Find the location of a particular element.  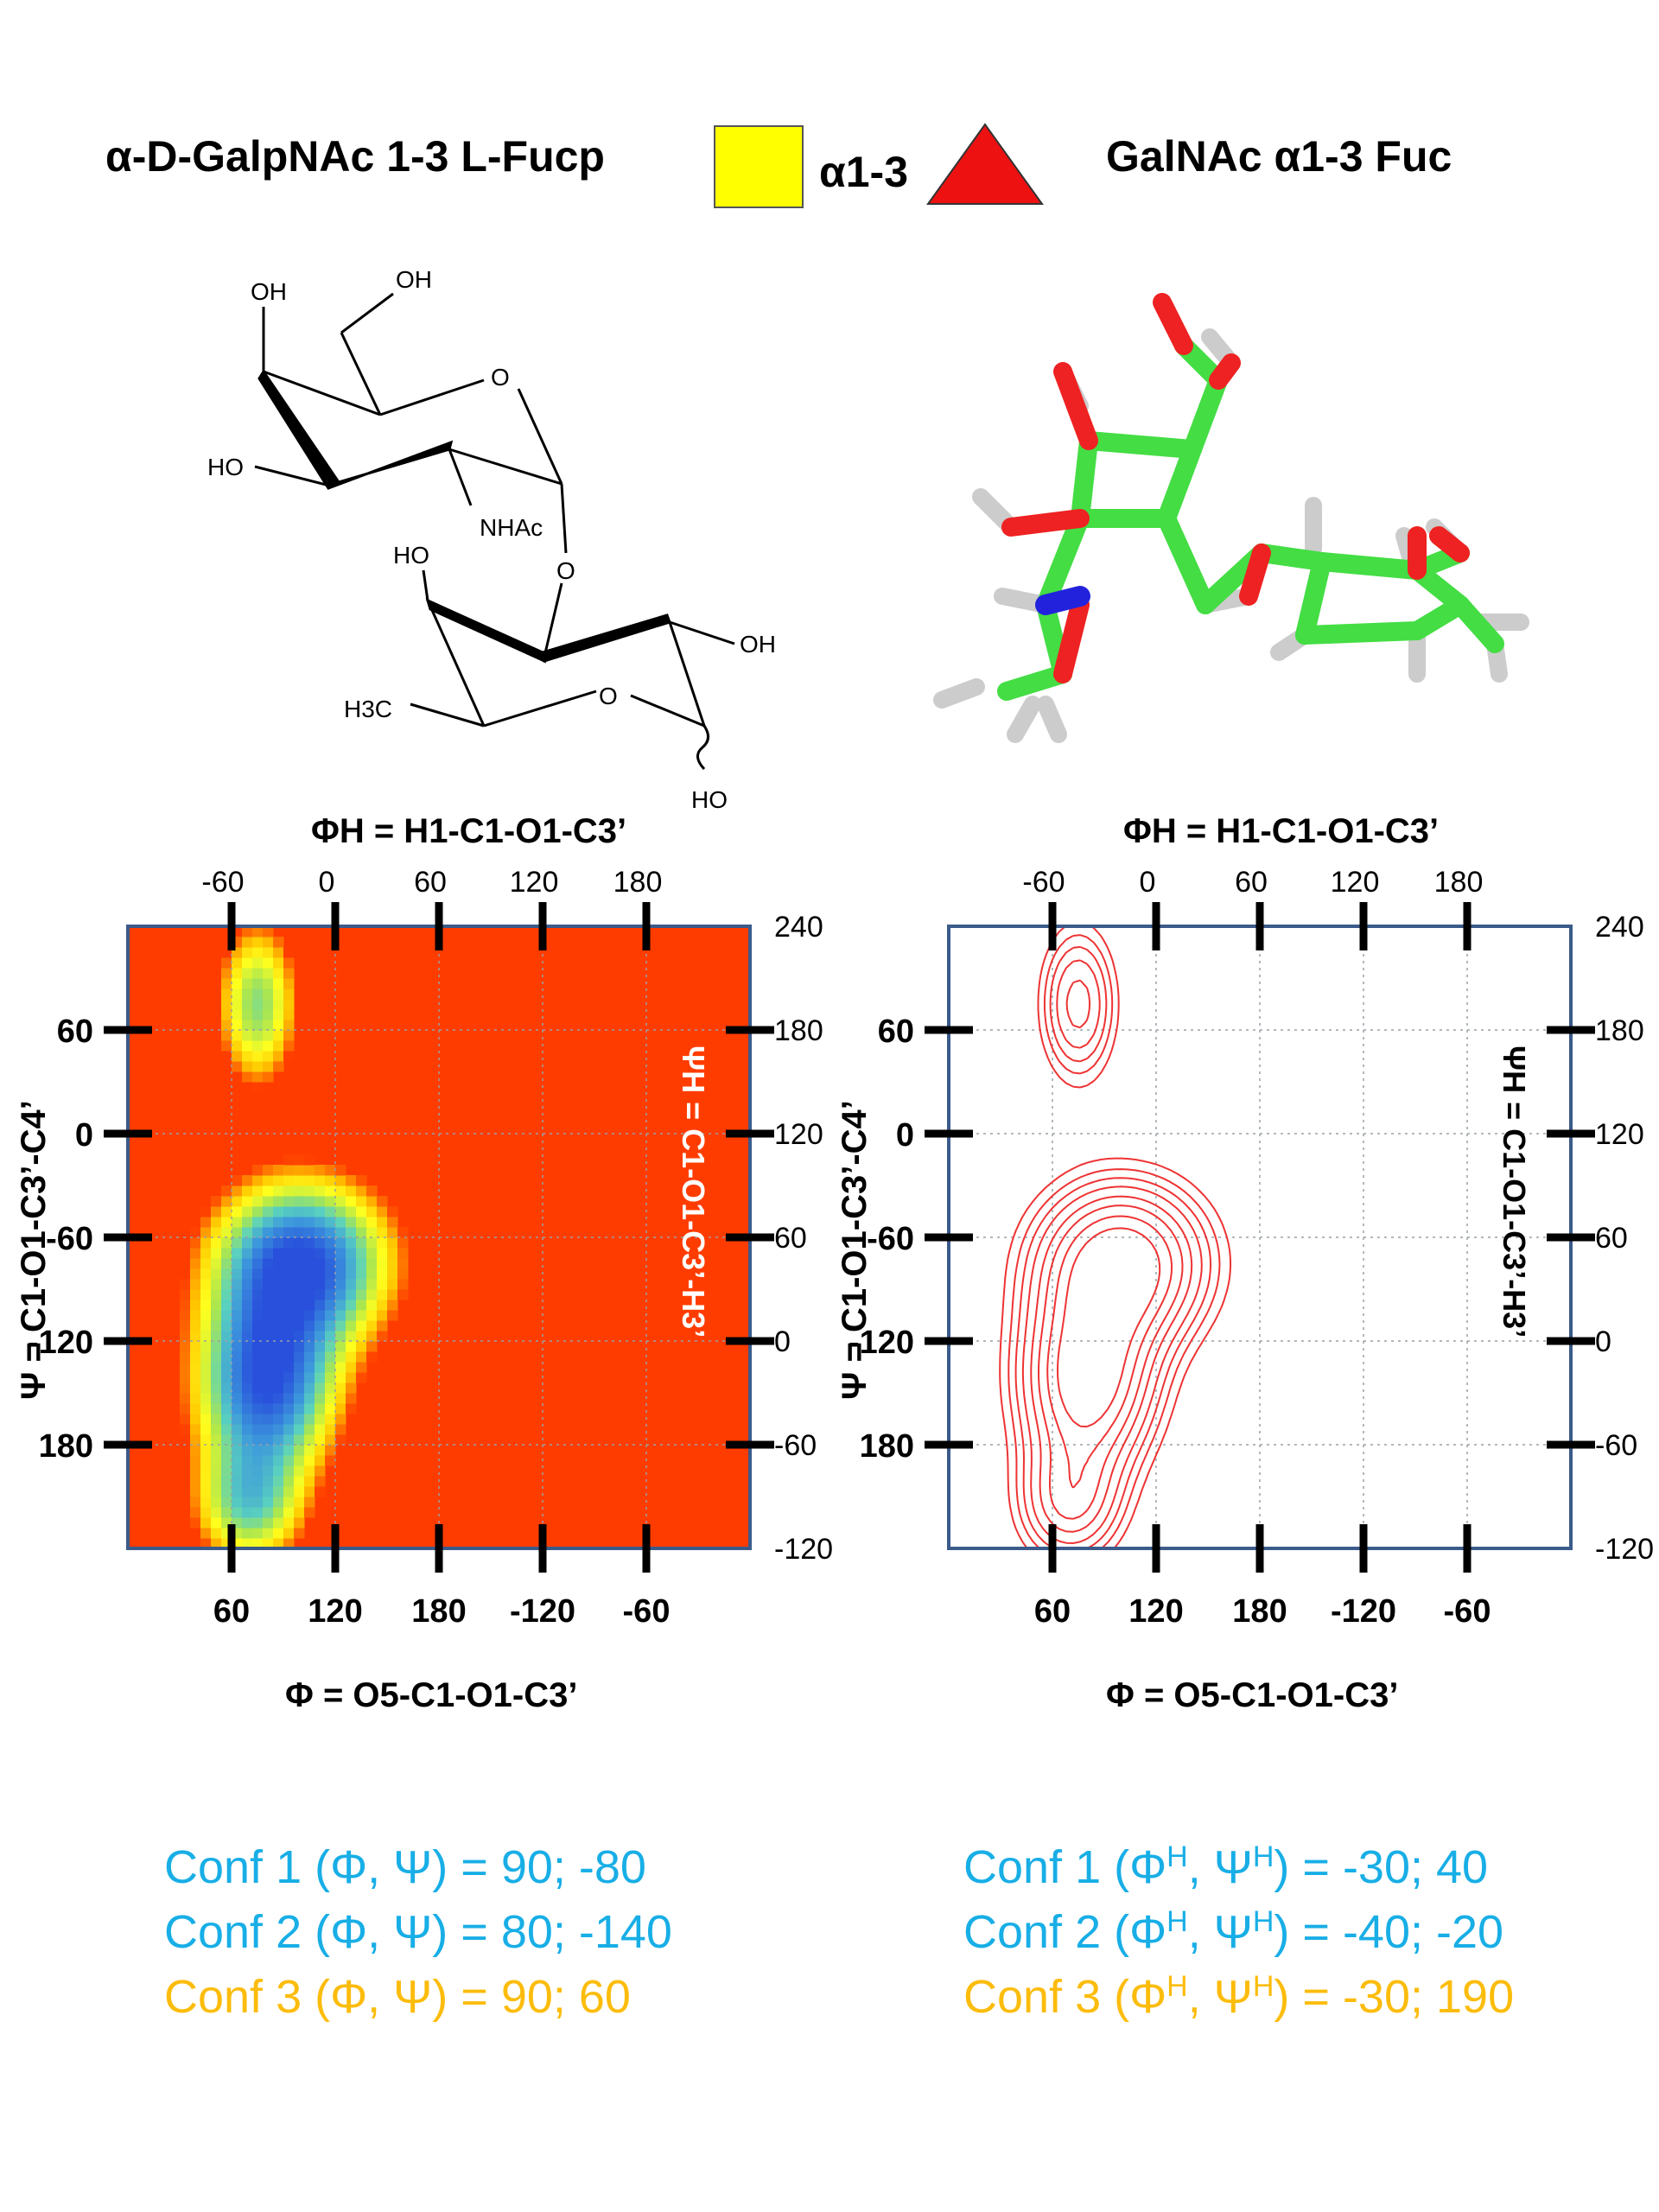

chemical-structure is located at coordinates (494, 531).